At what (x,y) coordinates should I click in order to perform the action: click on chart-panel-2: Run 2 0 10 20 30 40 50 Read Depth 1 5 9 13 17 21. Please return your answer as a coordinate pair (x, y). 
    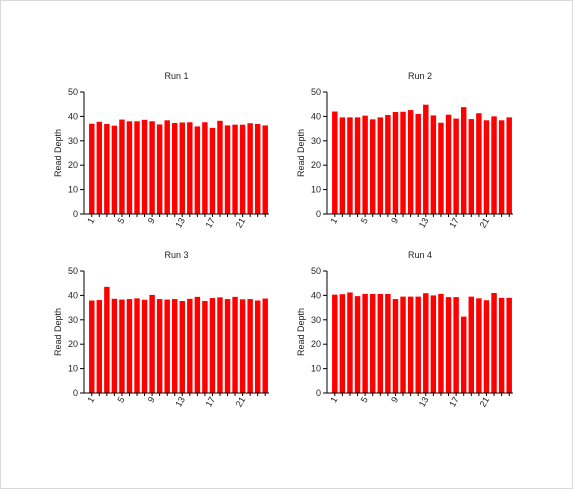
    Looking at the image, I should click on (404, 150).